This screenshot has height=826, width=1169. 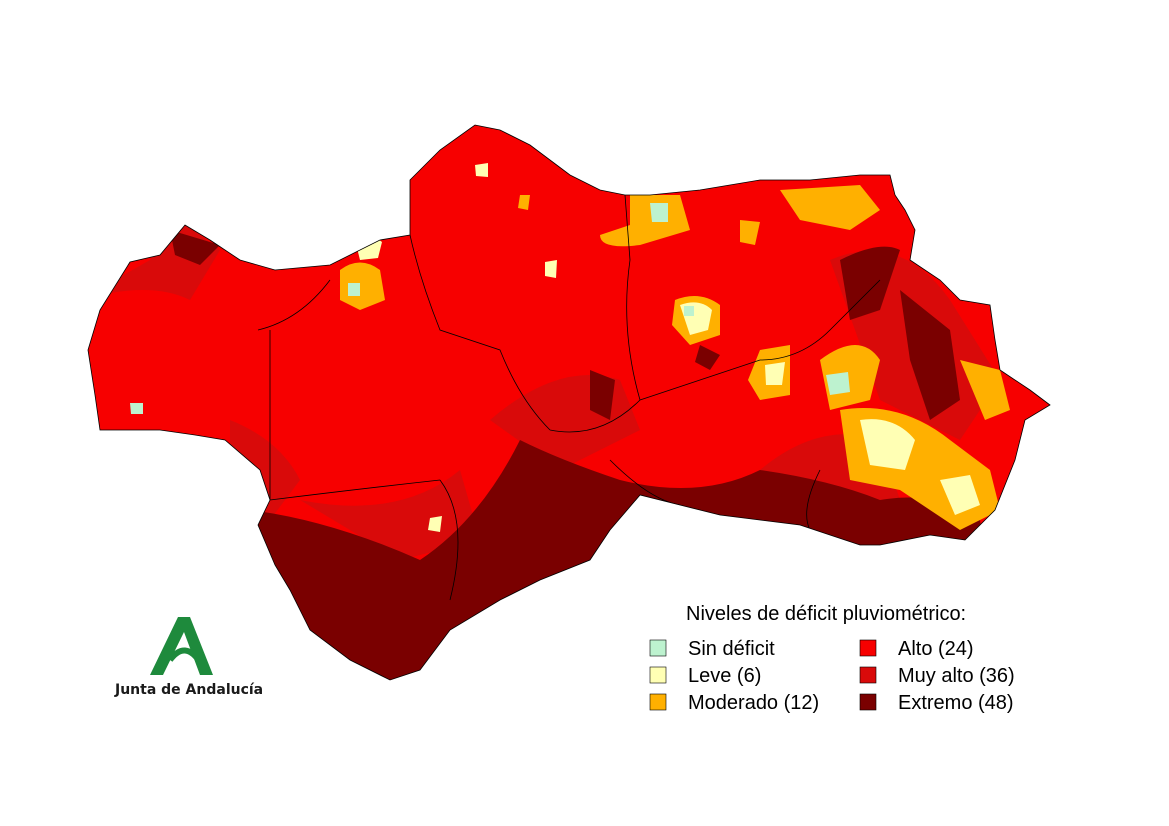 What do you see at coordinates (753, 703) in the screenshot?
I see `legend-label: Moderado (12)` at bounding box center [753, 703].